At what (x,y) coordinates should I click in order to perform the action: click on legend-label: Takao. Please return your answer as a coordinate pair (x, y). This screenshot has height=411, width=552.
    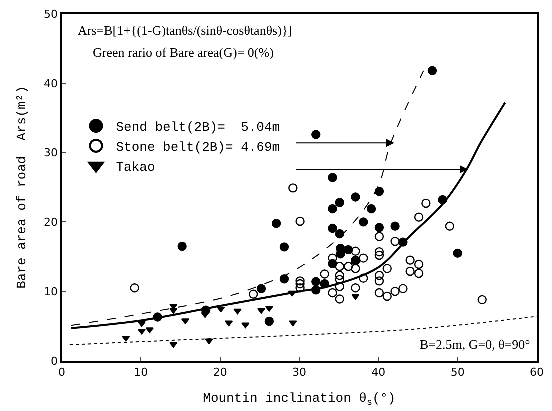
    Looking at the image, I should click on (136, 167).